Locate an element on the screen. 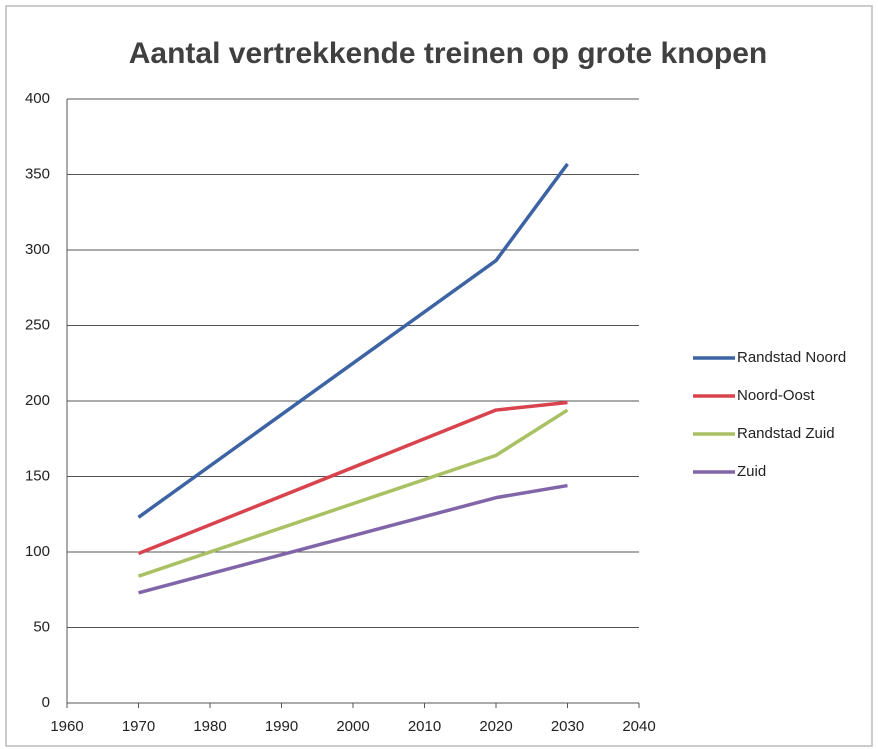 Image resolution: width=878 pixels, height=749 pixels. x-tick-label: 2000 is located at coordinates (352, 726).